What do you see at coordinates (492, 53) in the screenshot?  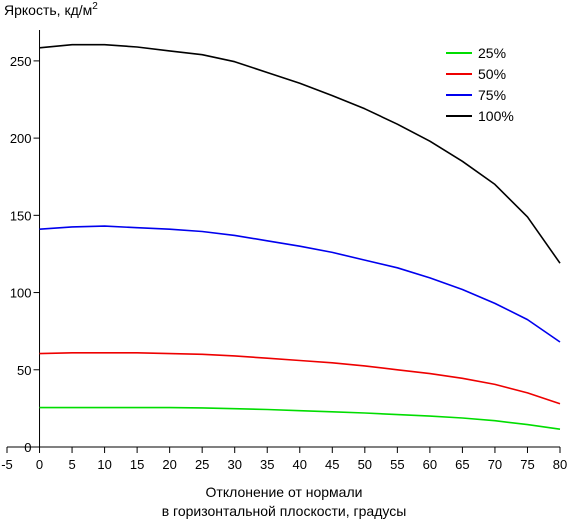 I see `legend-label-25pct: 25%` at bounding box center [492, 53].